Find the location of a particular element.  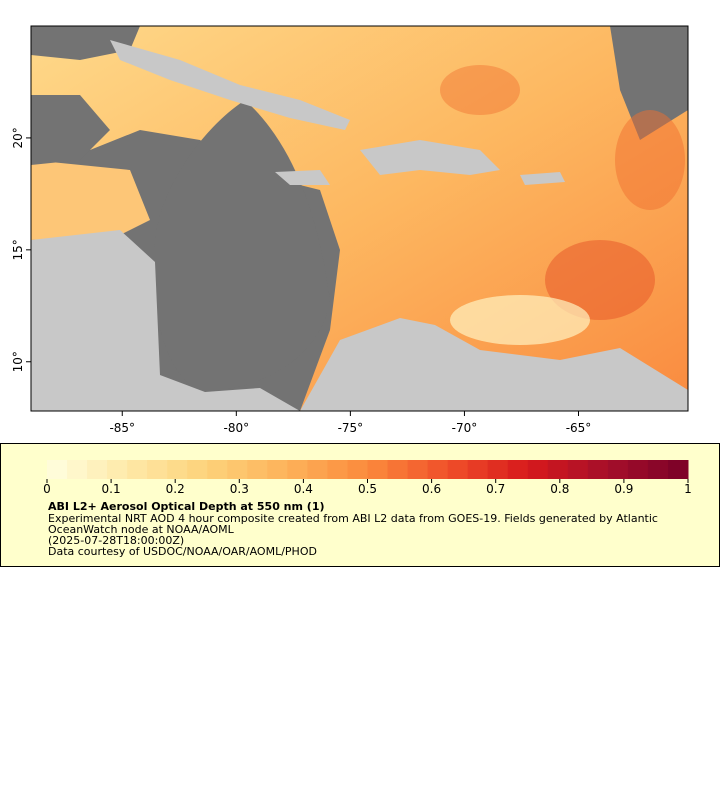

colorbar-tick-label: 0.7 is located at coordinates (495, 489).